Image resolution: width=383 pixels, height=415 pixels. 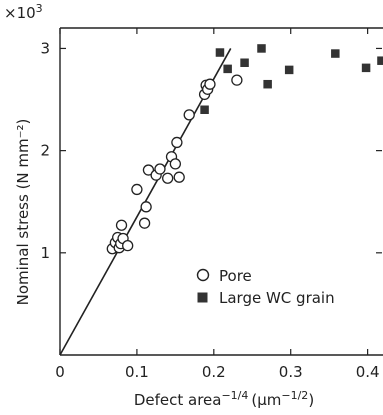 I want to click on y-axis-title: Nominal stress (N mm⁻²), so click(x=23, y=212).